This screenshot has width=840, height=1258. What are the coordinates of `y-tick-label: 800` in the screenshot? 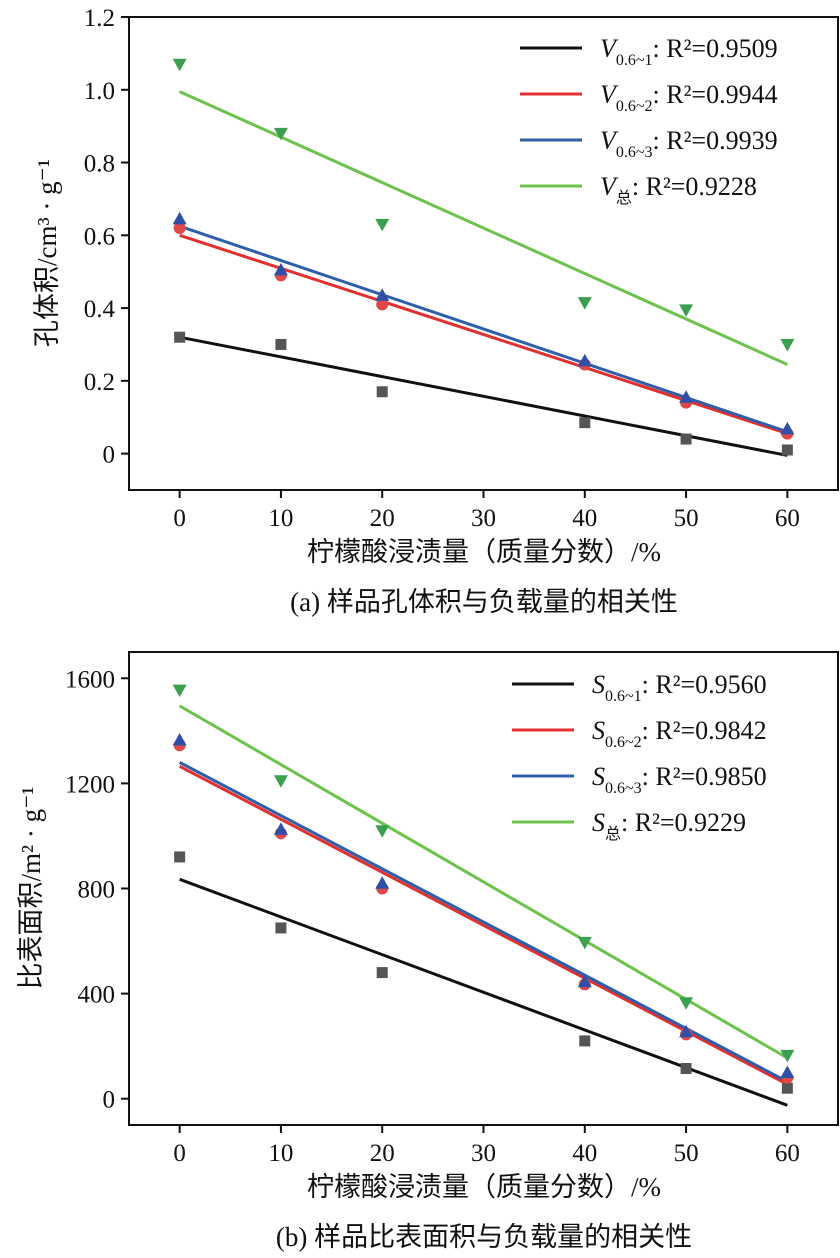 It's located at (97, 890).